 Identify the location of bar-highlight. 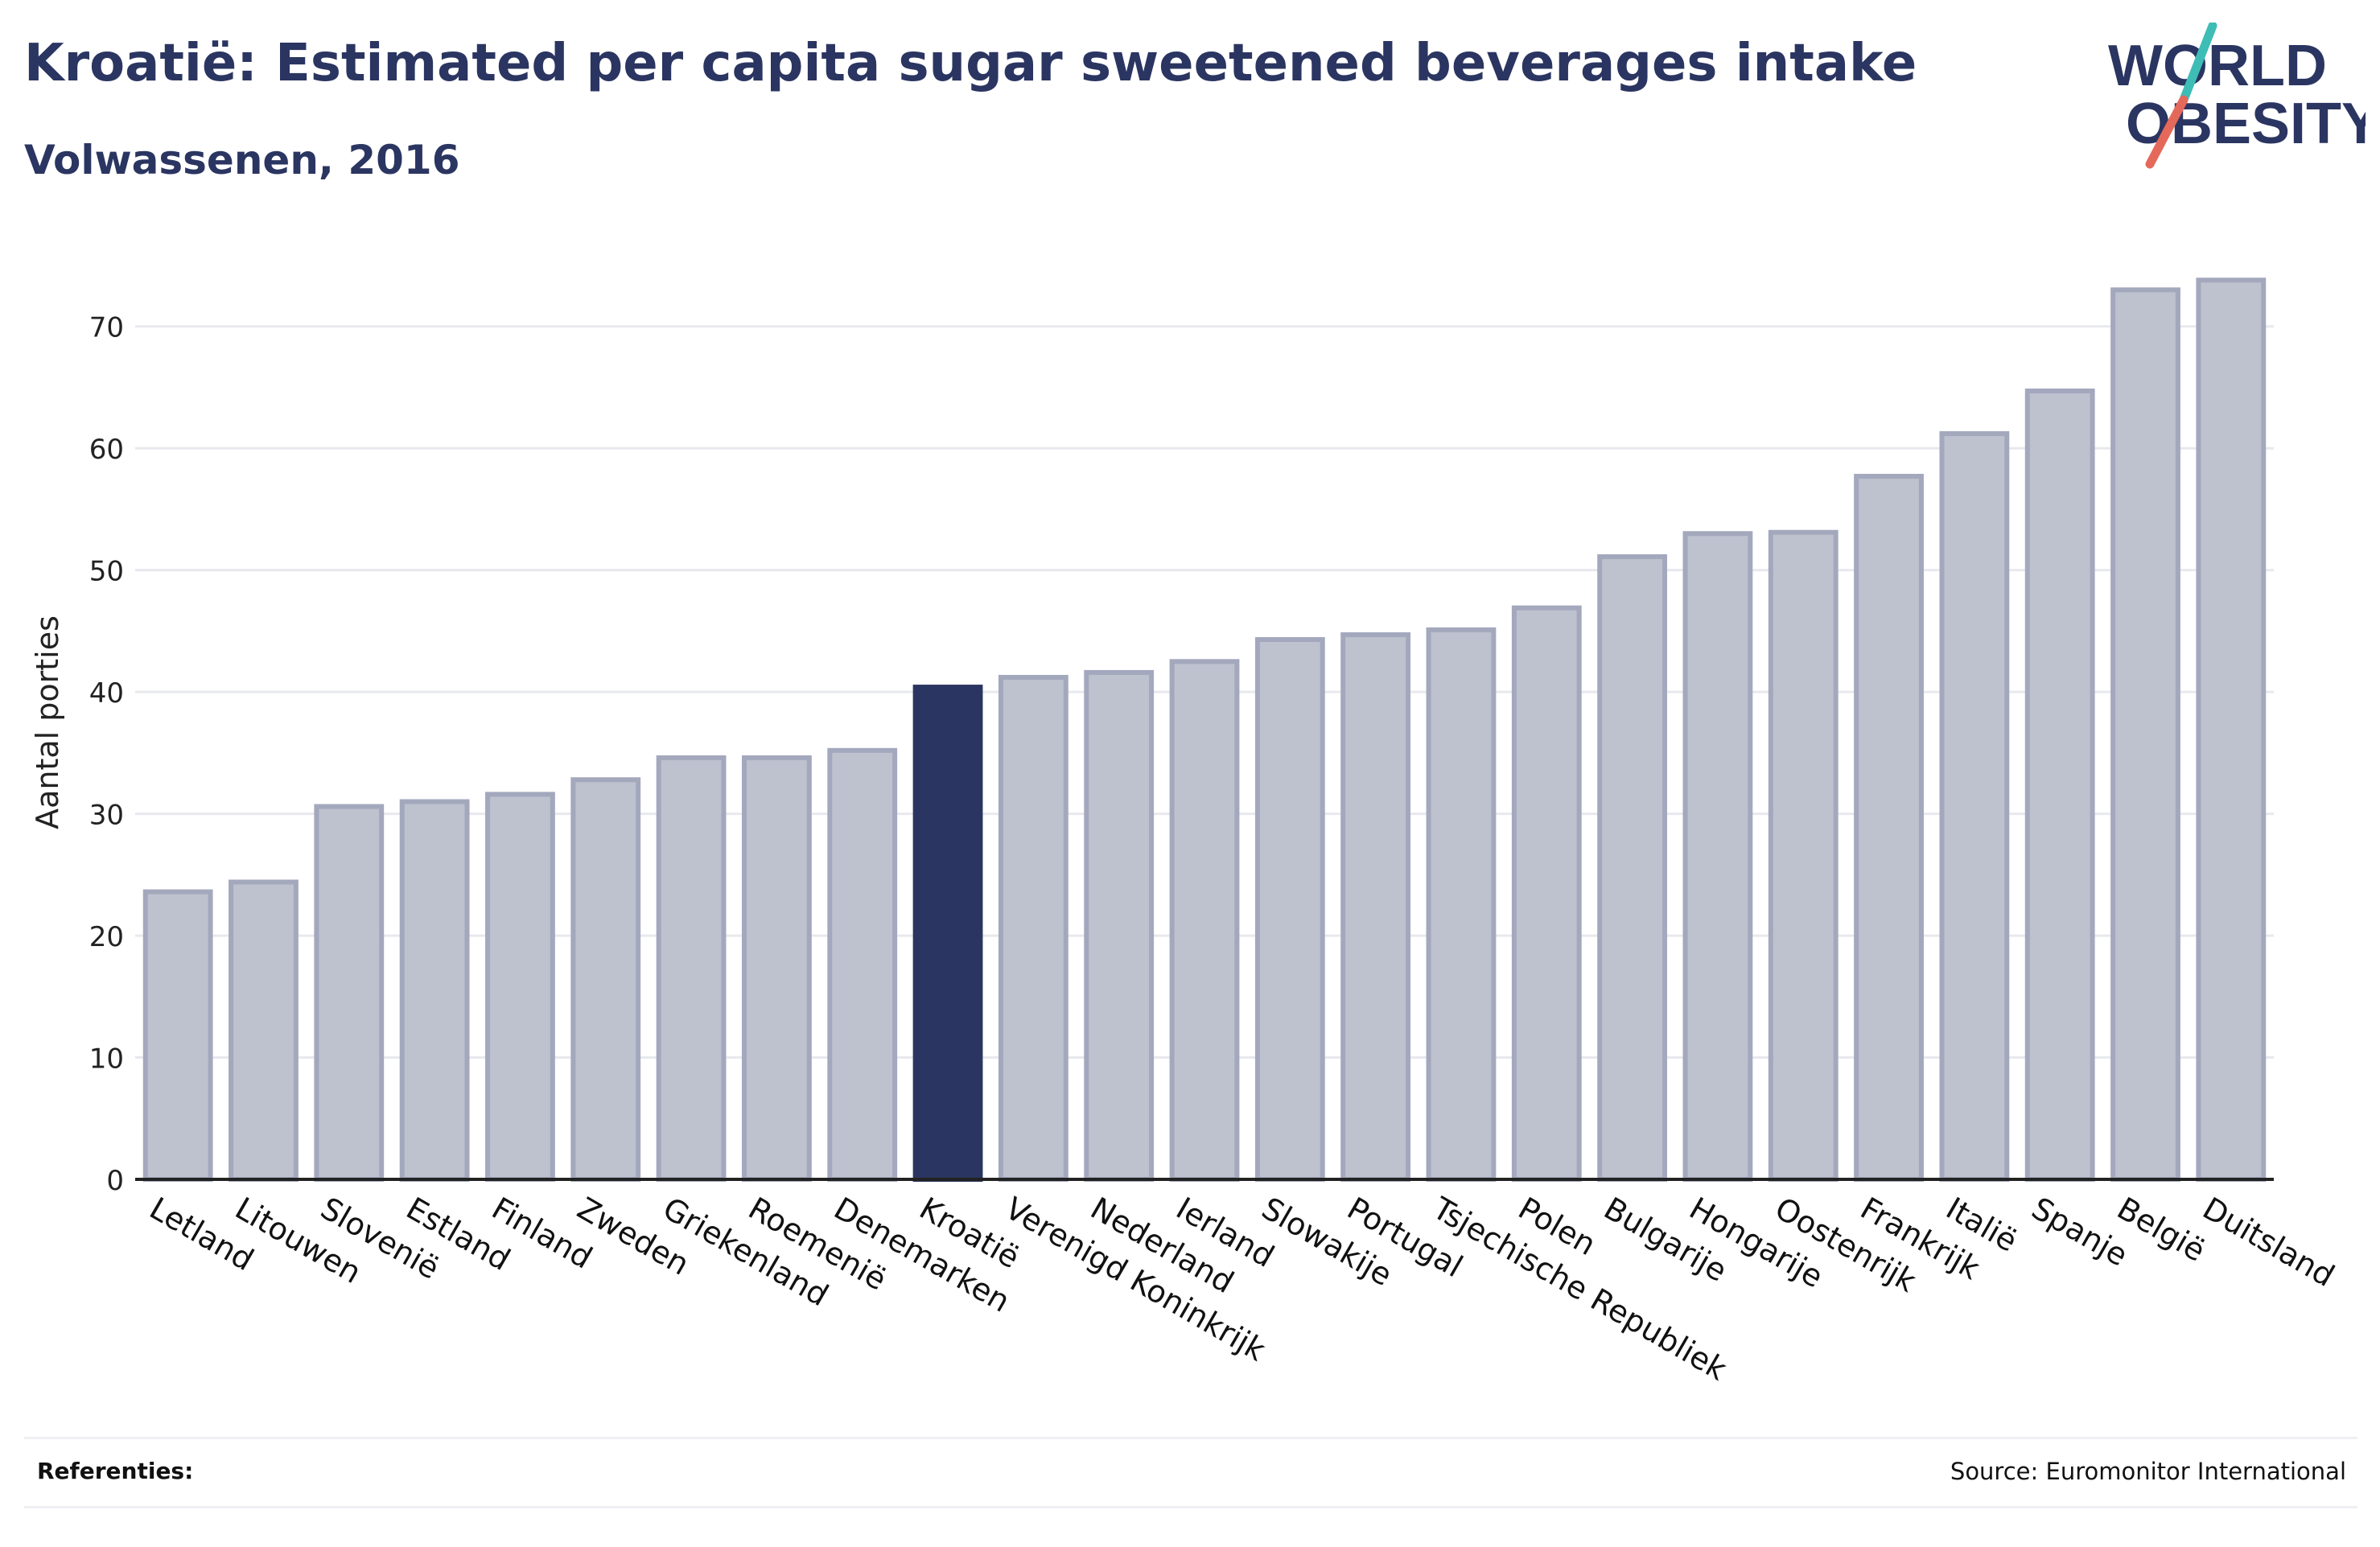
(947, 934).